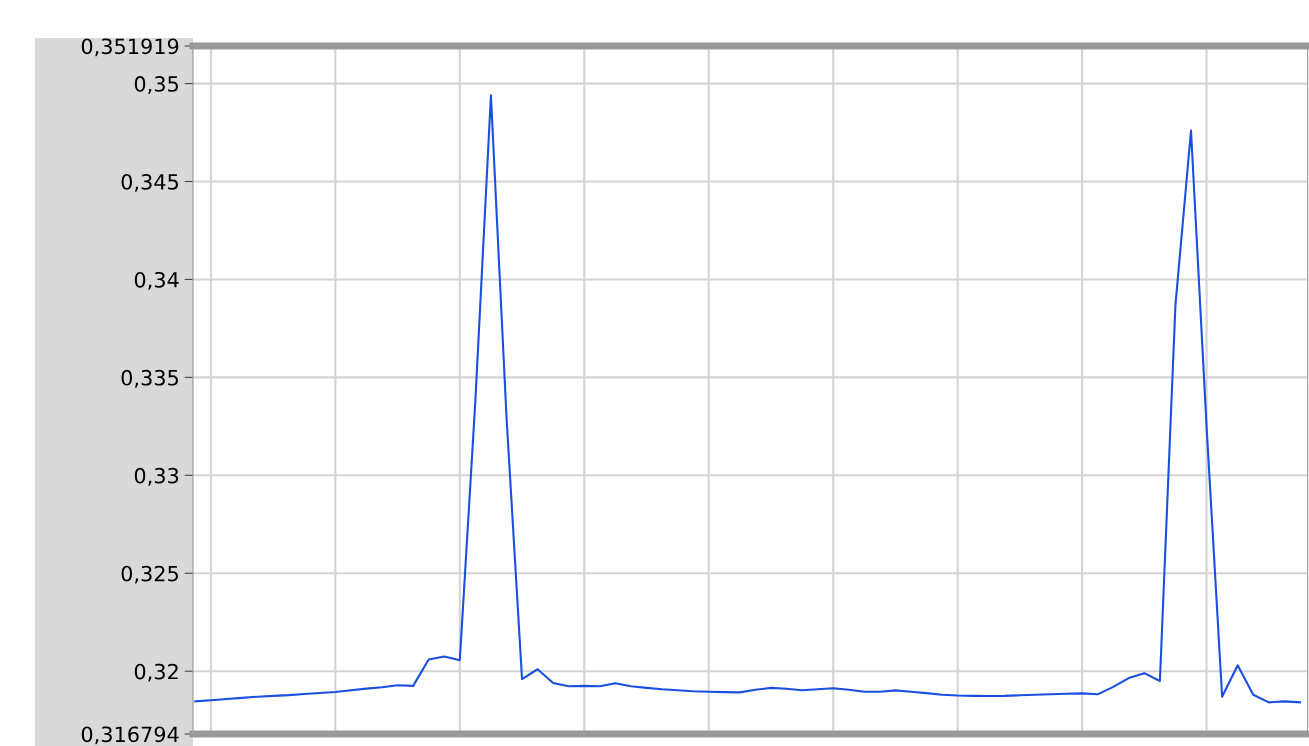 Image resolution: width=1309 pixels, height=746 pixels. I want to click on y-tick-label: 0,32, so click(156, 672).